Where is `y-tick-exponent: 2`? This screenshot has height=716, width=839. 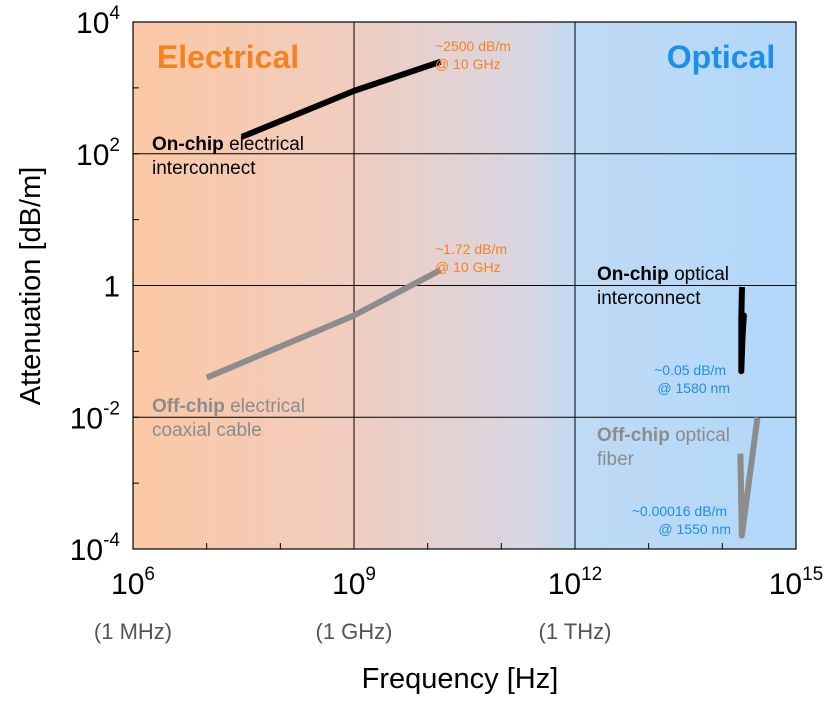
y-tick-exponent: 2 is located at coordinates (114, 145).